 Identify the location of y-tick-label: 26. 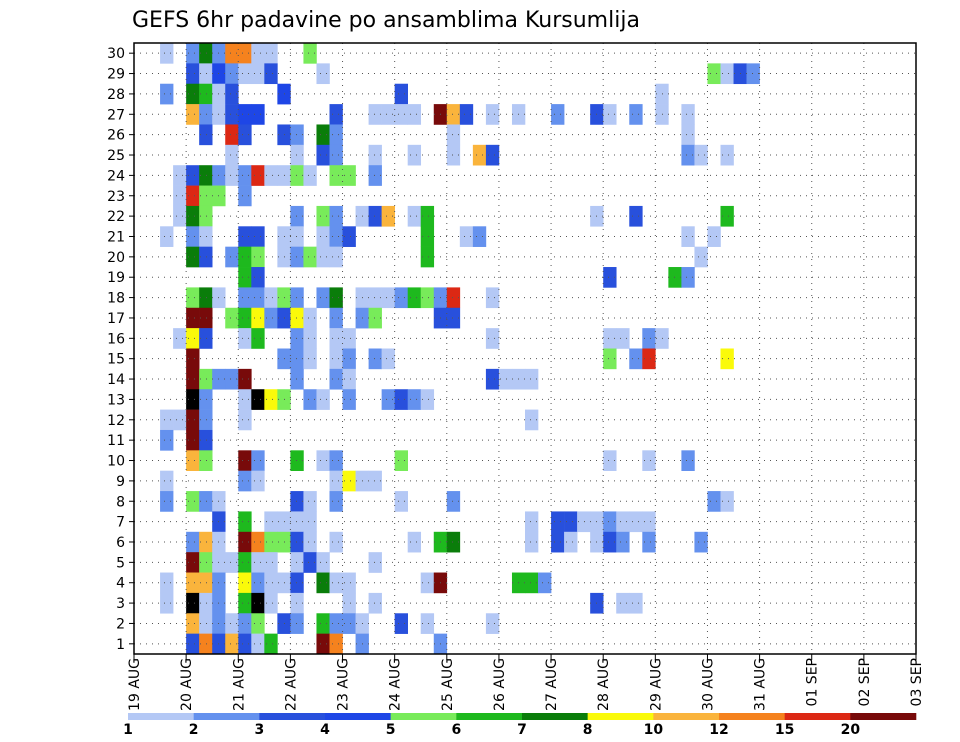
(116, 136).